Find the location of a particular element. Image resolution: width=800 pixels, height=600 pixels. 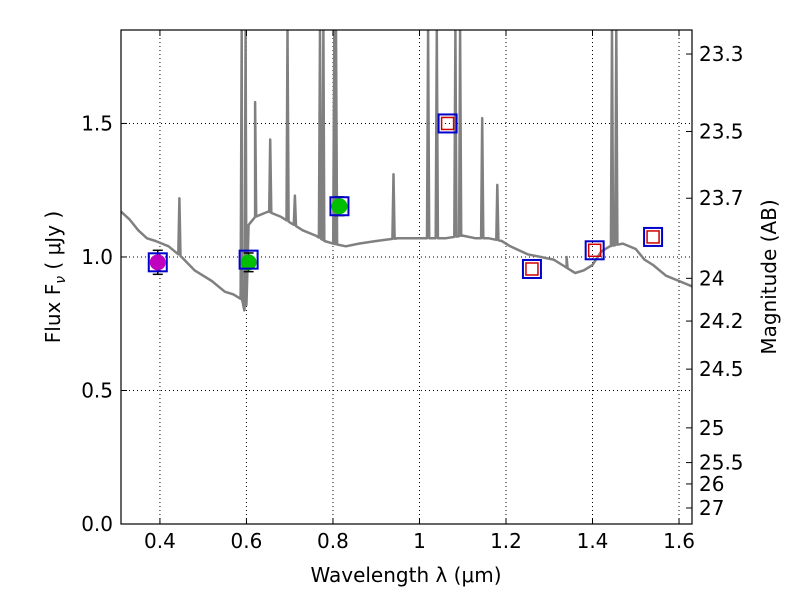

x-tick-label: 1 is located at coordinates (419, 541).